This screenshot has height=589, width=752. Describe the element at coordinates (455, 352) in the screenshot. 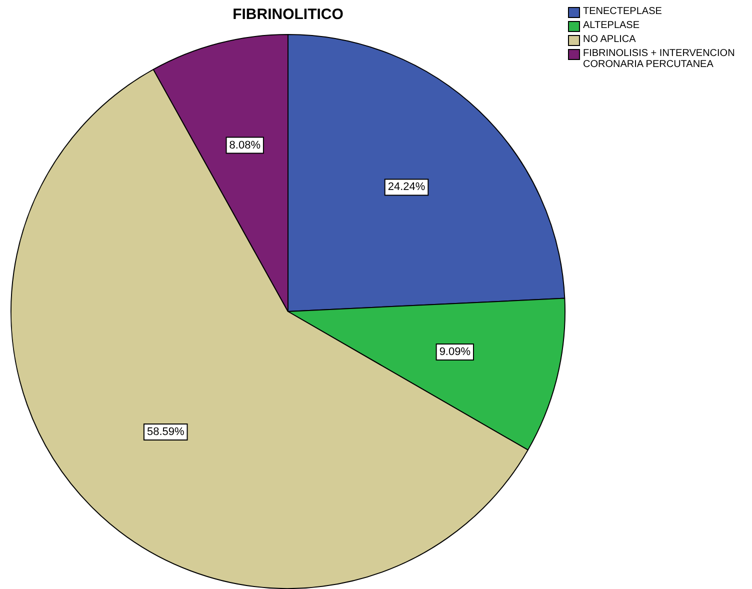

I see `data-label: 9.09%` at that location.